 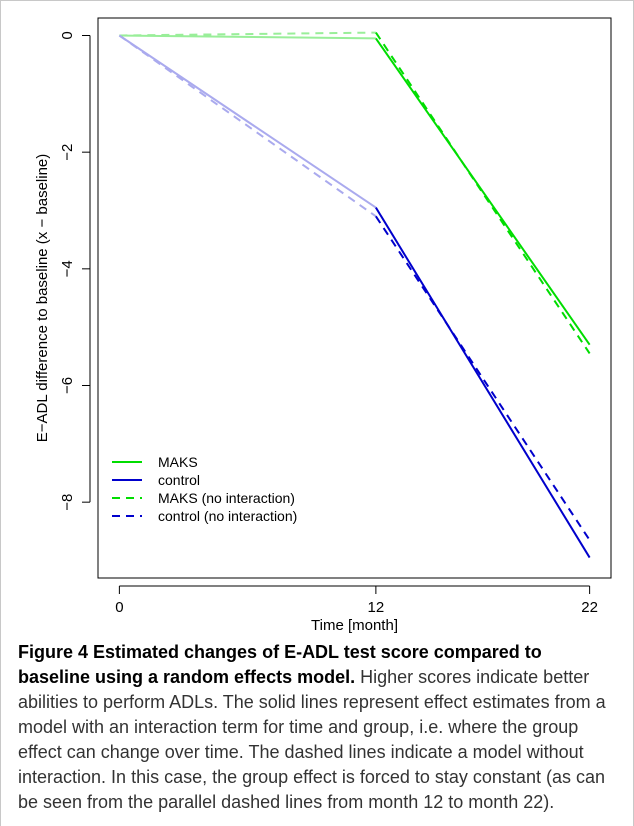 I want to click on legend-label-maks-no-interaction: MAKS (no interaction), so click(x=226, y=498).